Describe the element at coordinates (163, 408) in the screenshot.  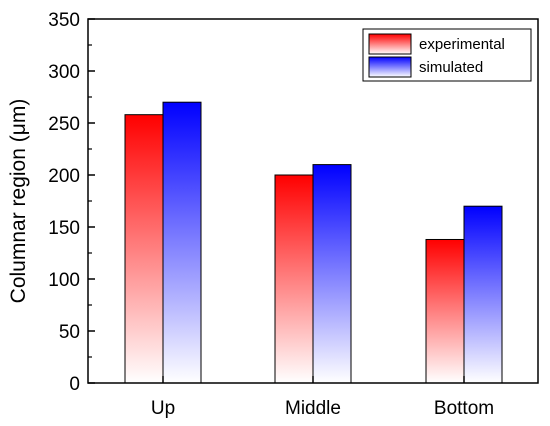
I see `x-tick-label-up: Up` at that location.